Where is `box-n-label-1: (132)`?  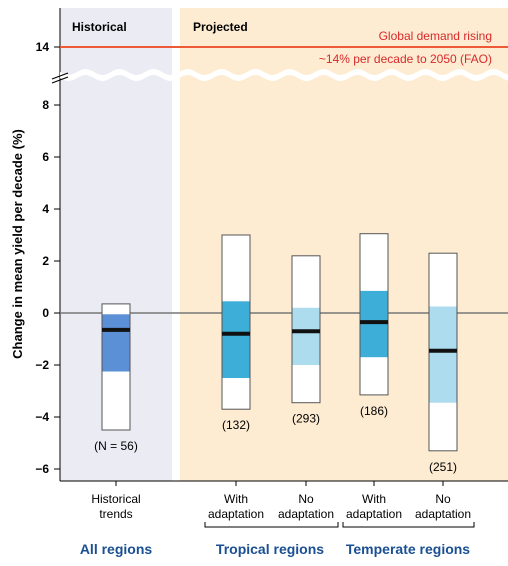 box-n-label-1: (132) is located at coordinates (236, 425).